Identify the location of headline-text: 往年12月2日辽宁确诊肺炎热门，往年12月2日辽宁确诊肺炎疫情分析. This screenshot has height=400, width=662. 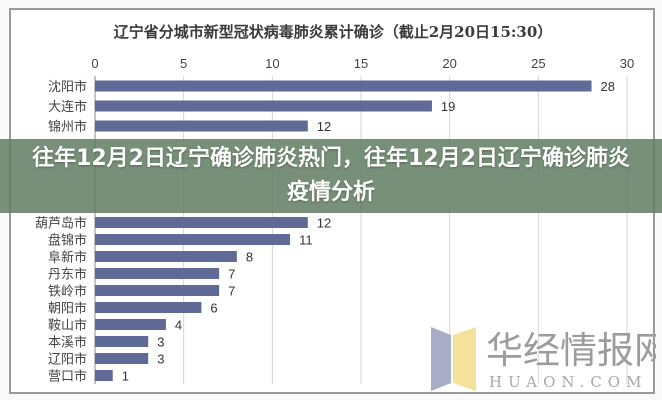
(331, 175).